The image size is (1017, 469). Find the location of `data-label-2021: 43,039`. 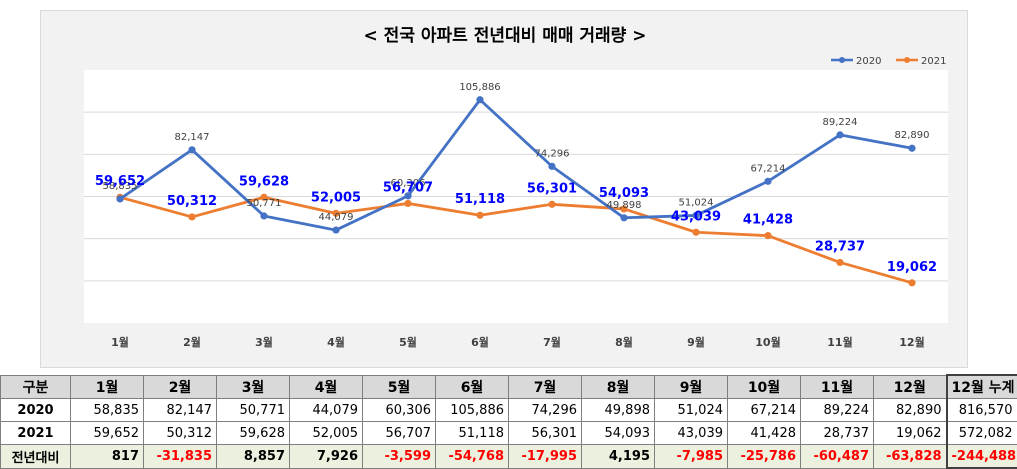

data-label-2021: 43,039 is located at coordinates (696, 216).